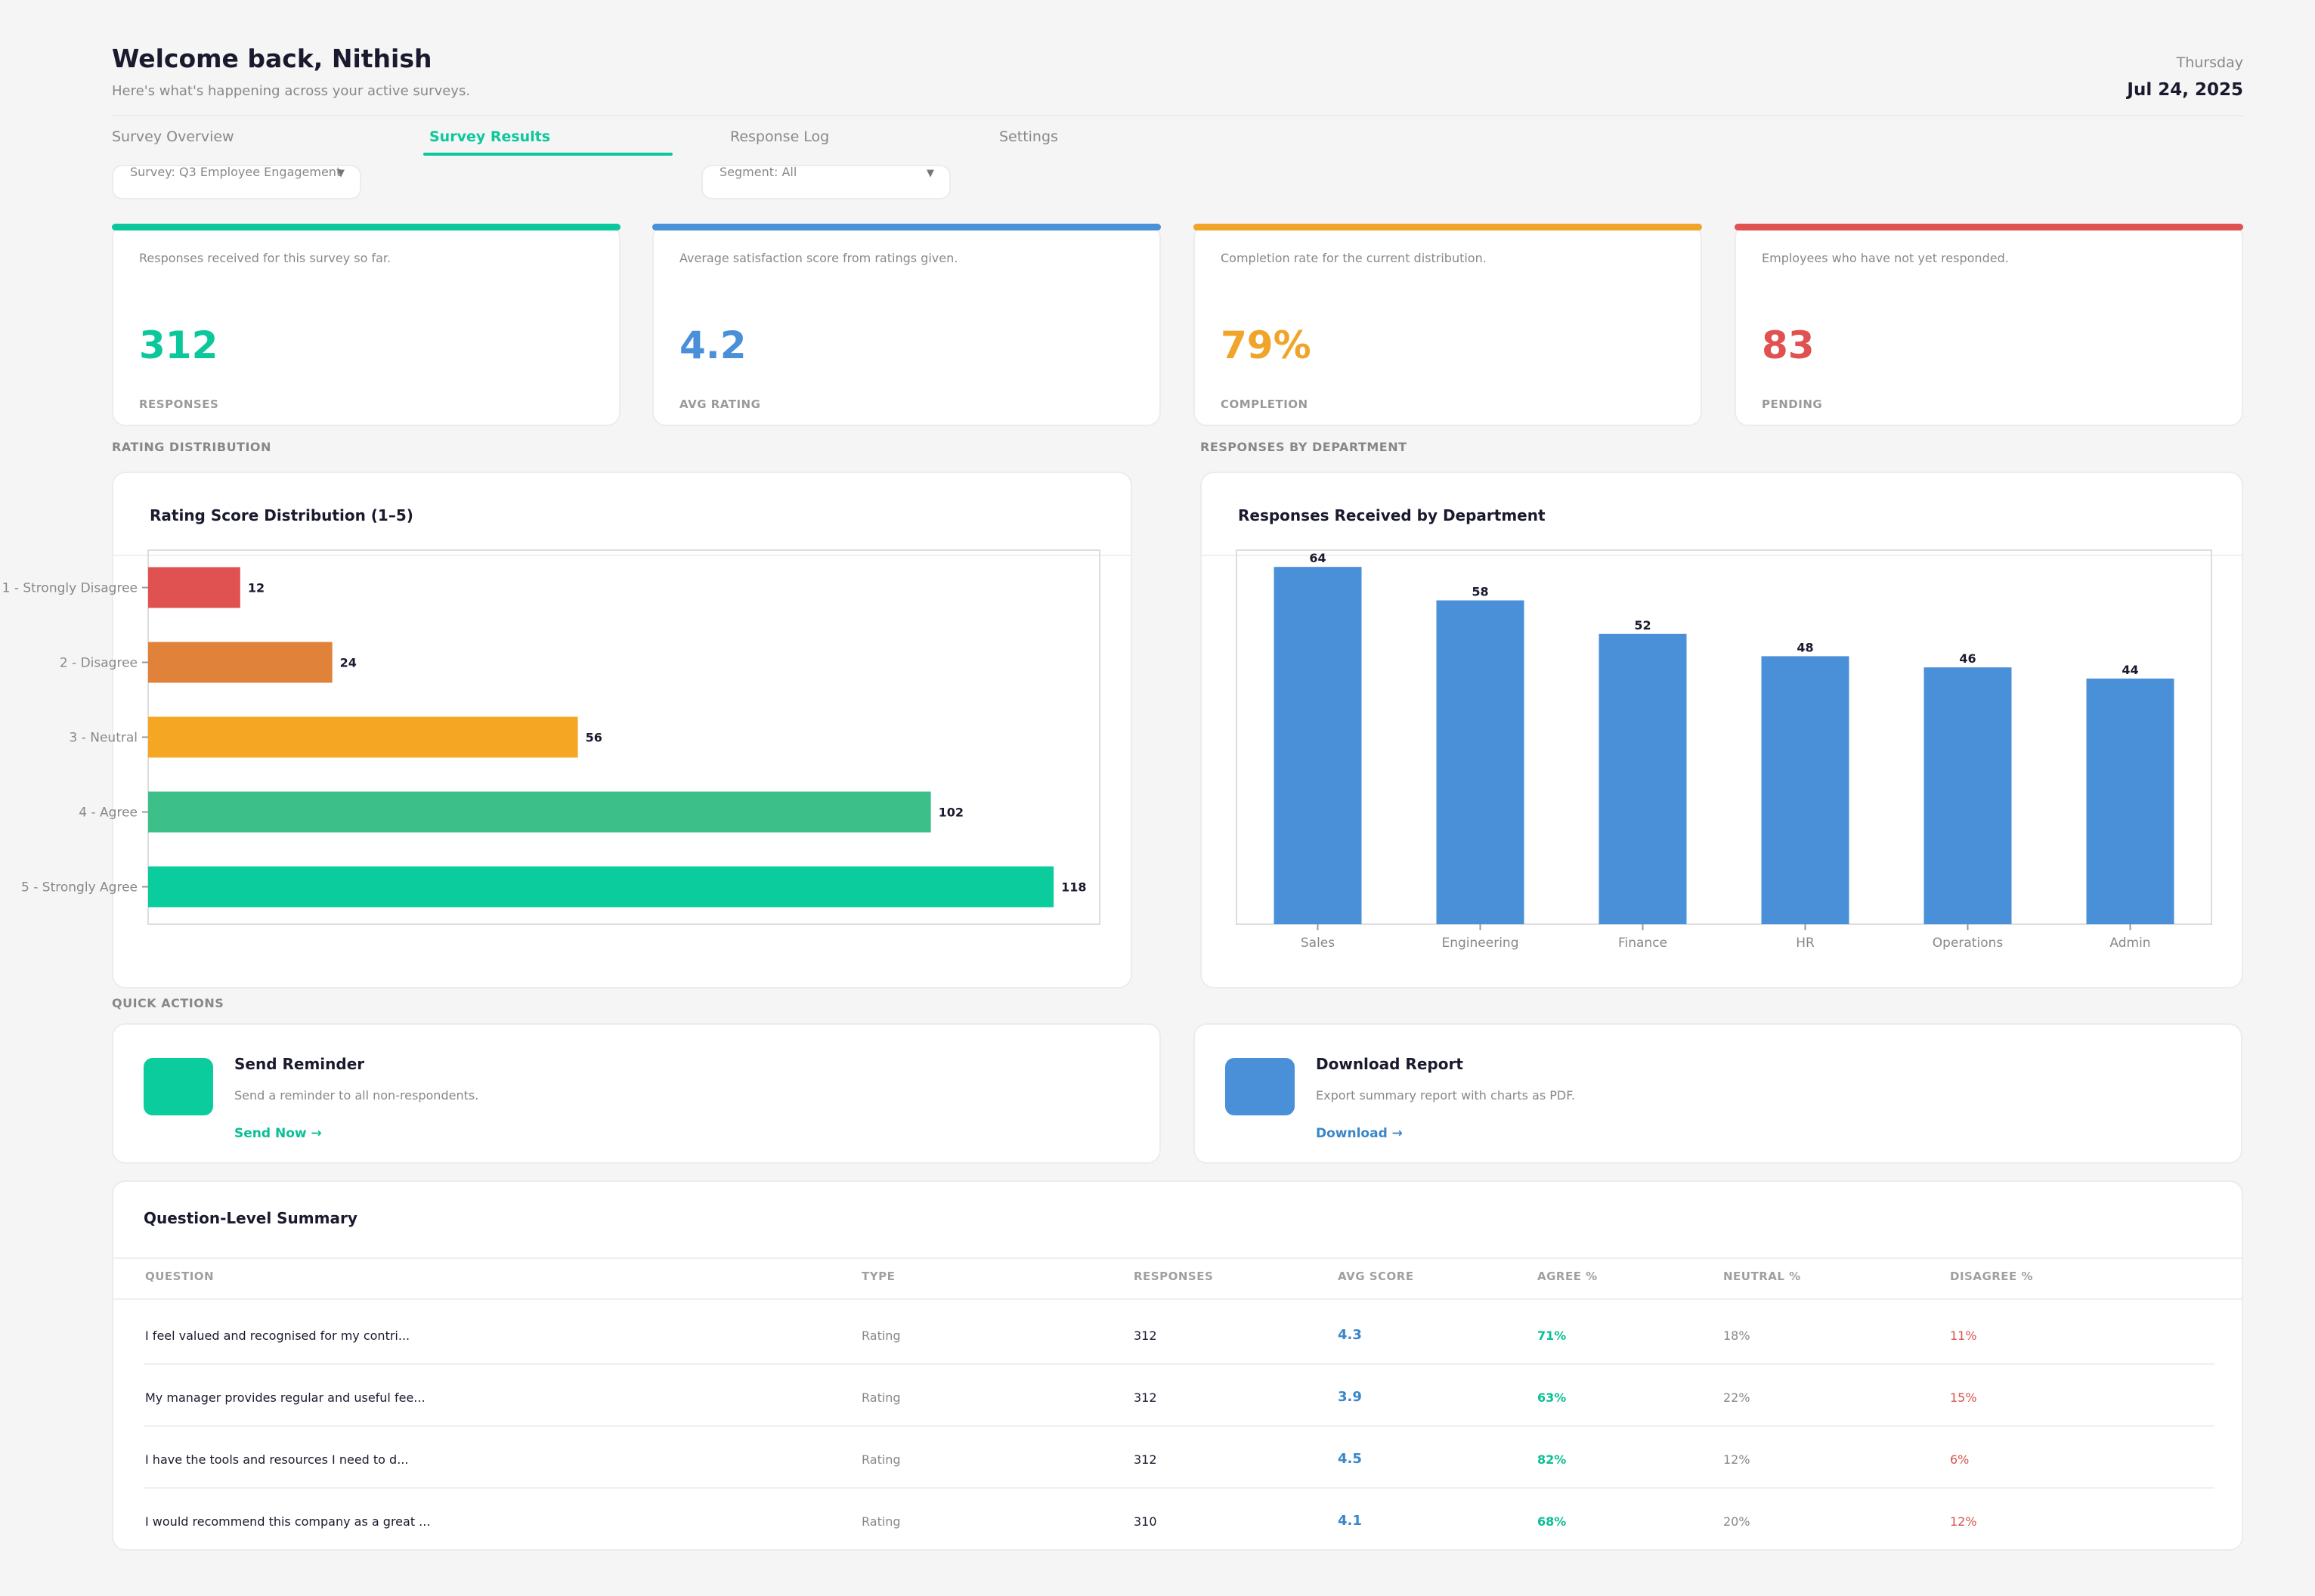 This screenshot has width=2315, height=1596. What do you see at coordinates (272, 58) in the screenshot?
I see `page-title: Welcome back, Nithish` at bounding box center [272, 58].